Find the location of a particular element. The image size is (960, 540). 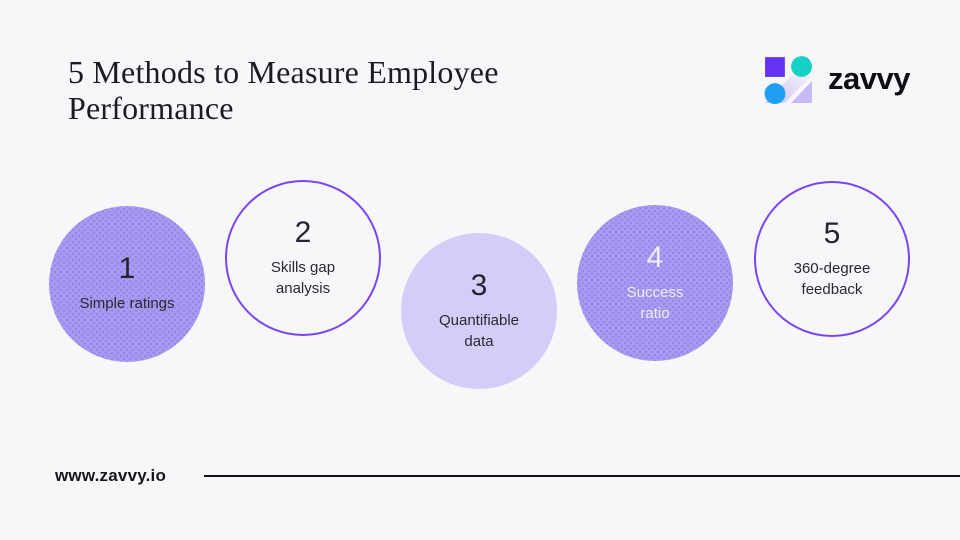

method-circle-skills-gap-analysis: 2 Skills gap analysis is located at coordinates (303, 258).